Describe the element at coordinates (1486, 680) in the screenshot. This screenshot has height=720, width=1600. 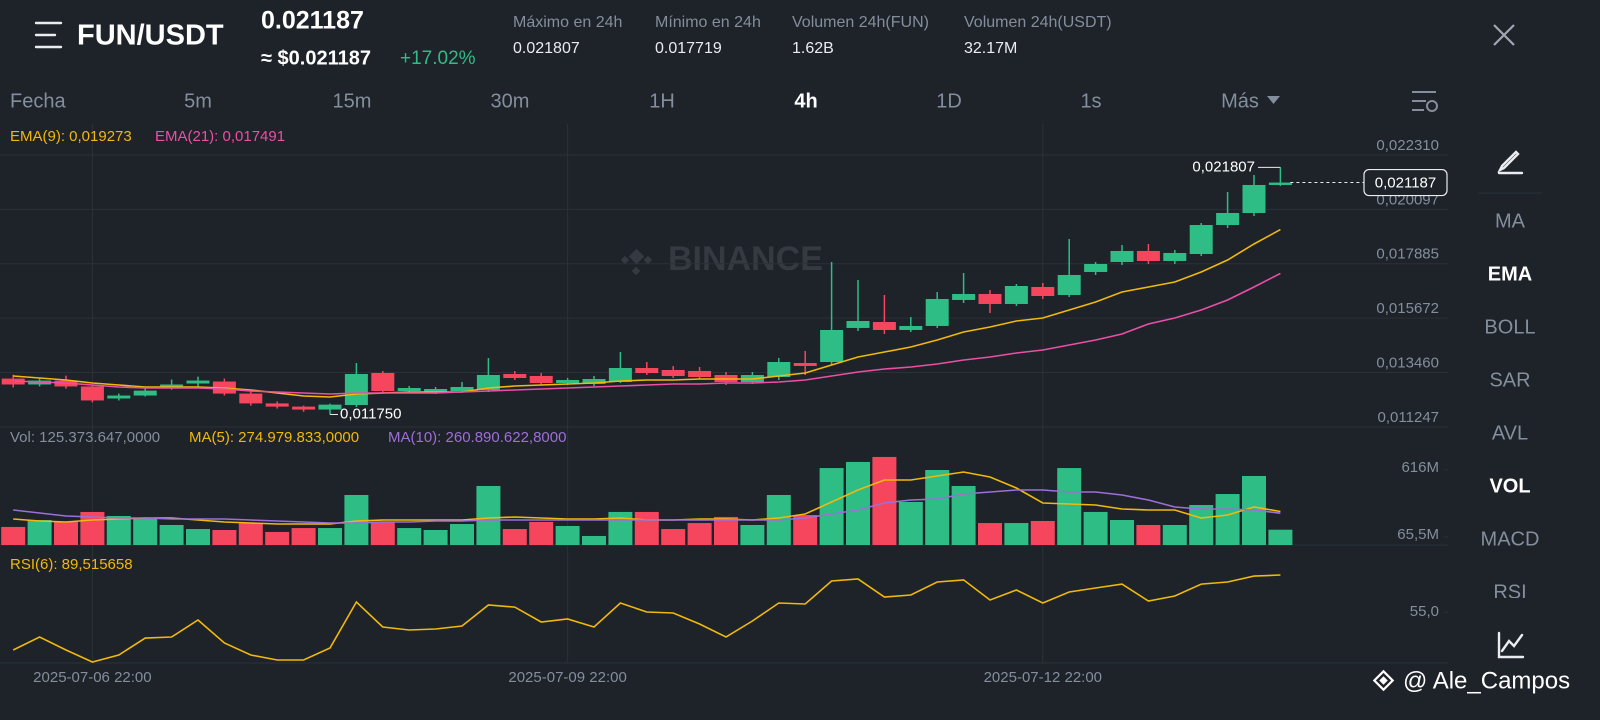
I see `credit-text: @ Ale_Campos` at that location.